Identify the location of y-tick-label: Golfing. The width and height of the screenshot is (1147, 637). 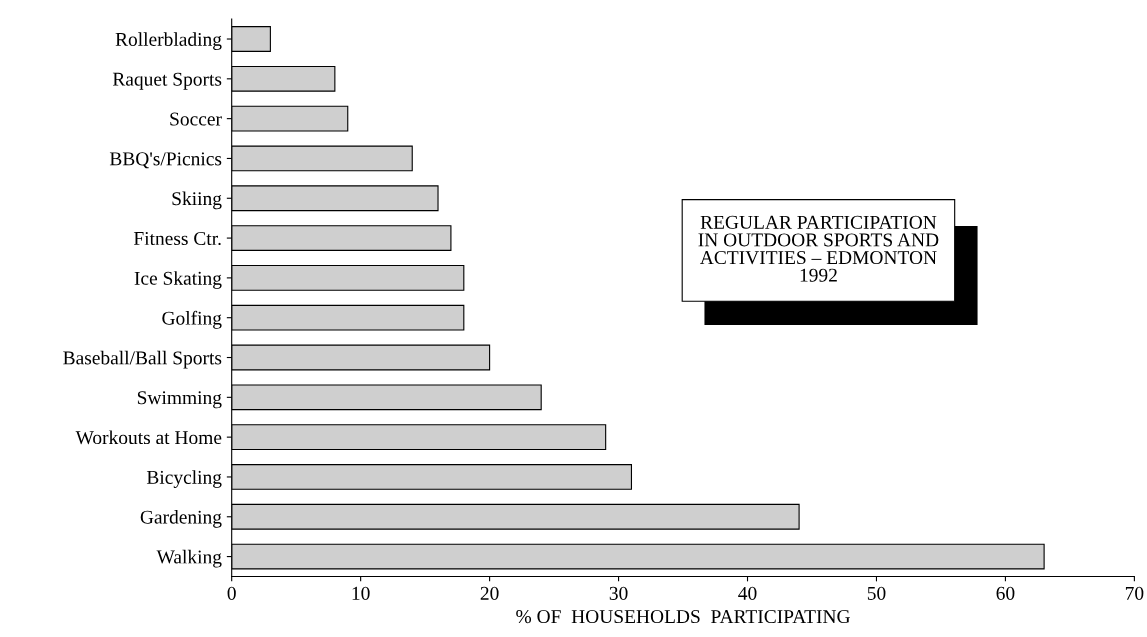
(192, 319).